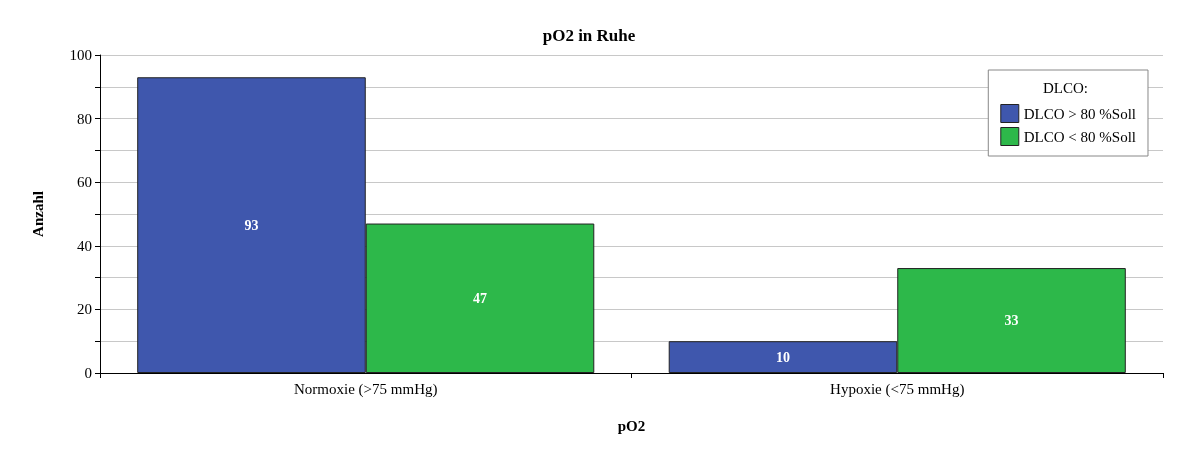  I want to click on legend-title: DLCO:, so click(1065, 87).